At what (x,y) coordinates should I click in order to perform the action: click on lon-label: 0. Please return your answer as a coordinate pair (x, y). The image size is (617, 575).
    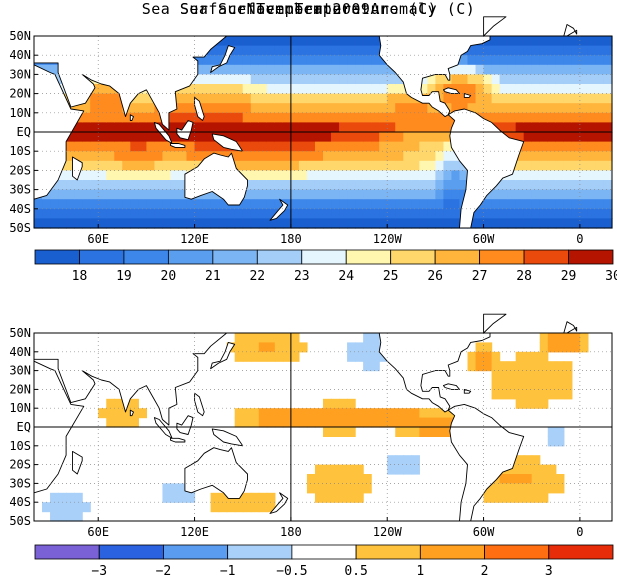
    Looking at the image, I should click on (579, 239).